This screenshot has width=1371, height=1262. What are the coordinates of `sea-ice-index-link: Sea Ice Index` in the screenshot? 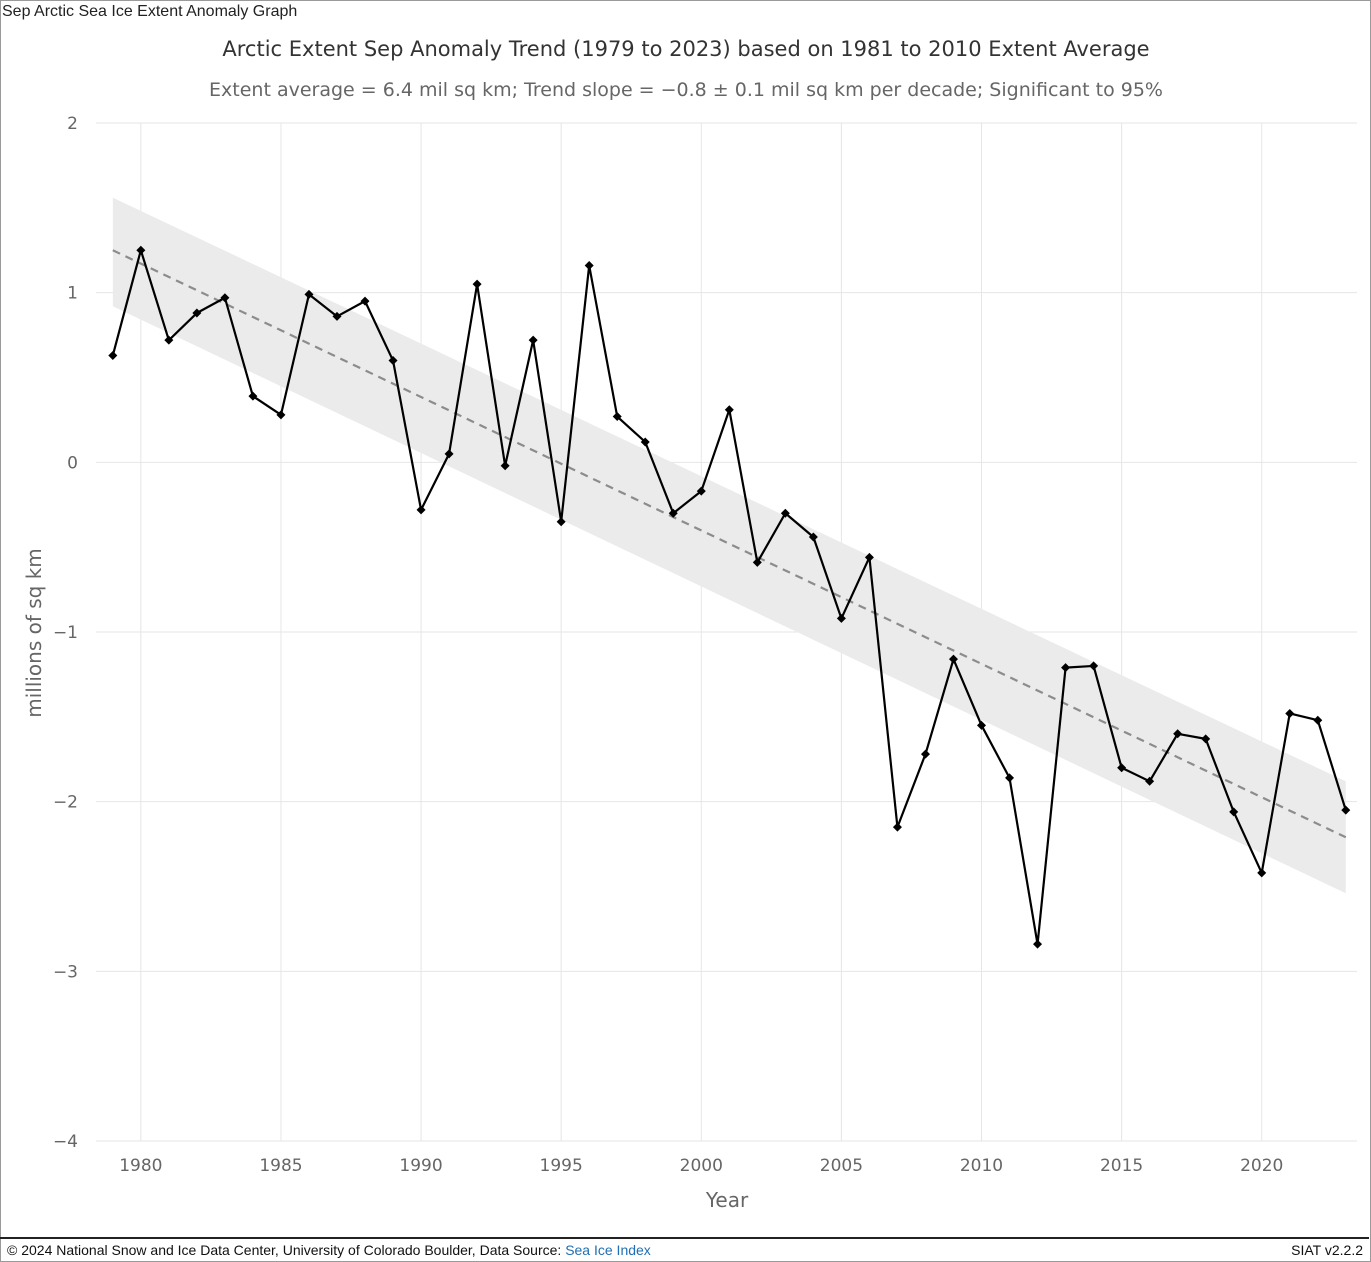 It's located at (608, 1250).